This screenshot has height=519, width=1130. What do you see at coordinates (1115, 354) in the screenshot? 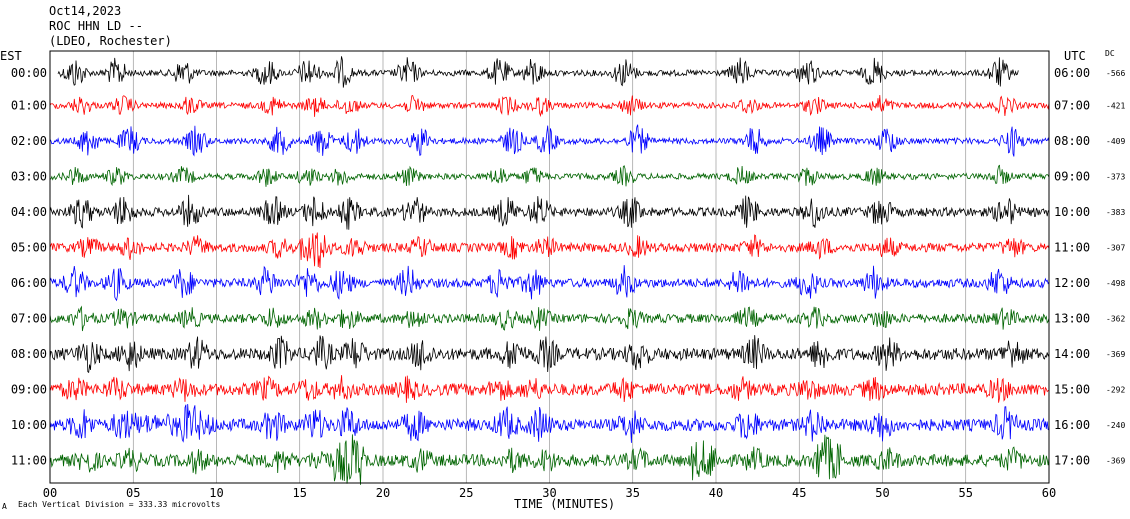
I see `dc-offset-0800: -369` at bounding box center [1115, 354].